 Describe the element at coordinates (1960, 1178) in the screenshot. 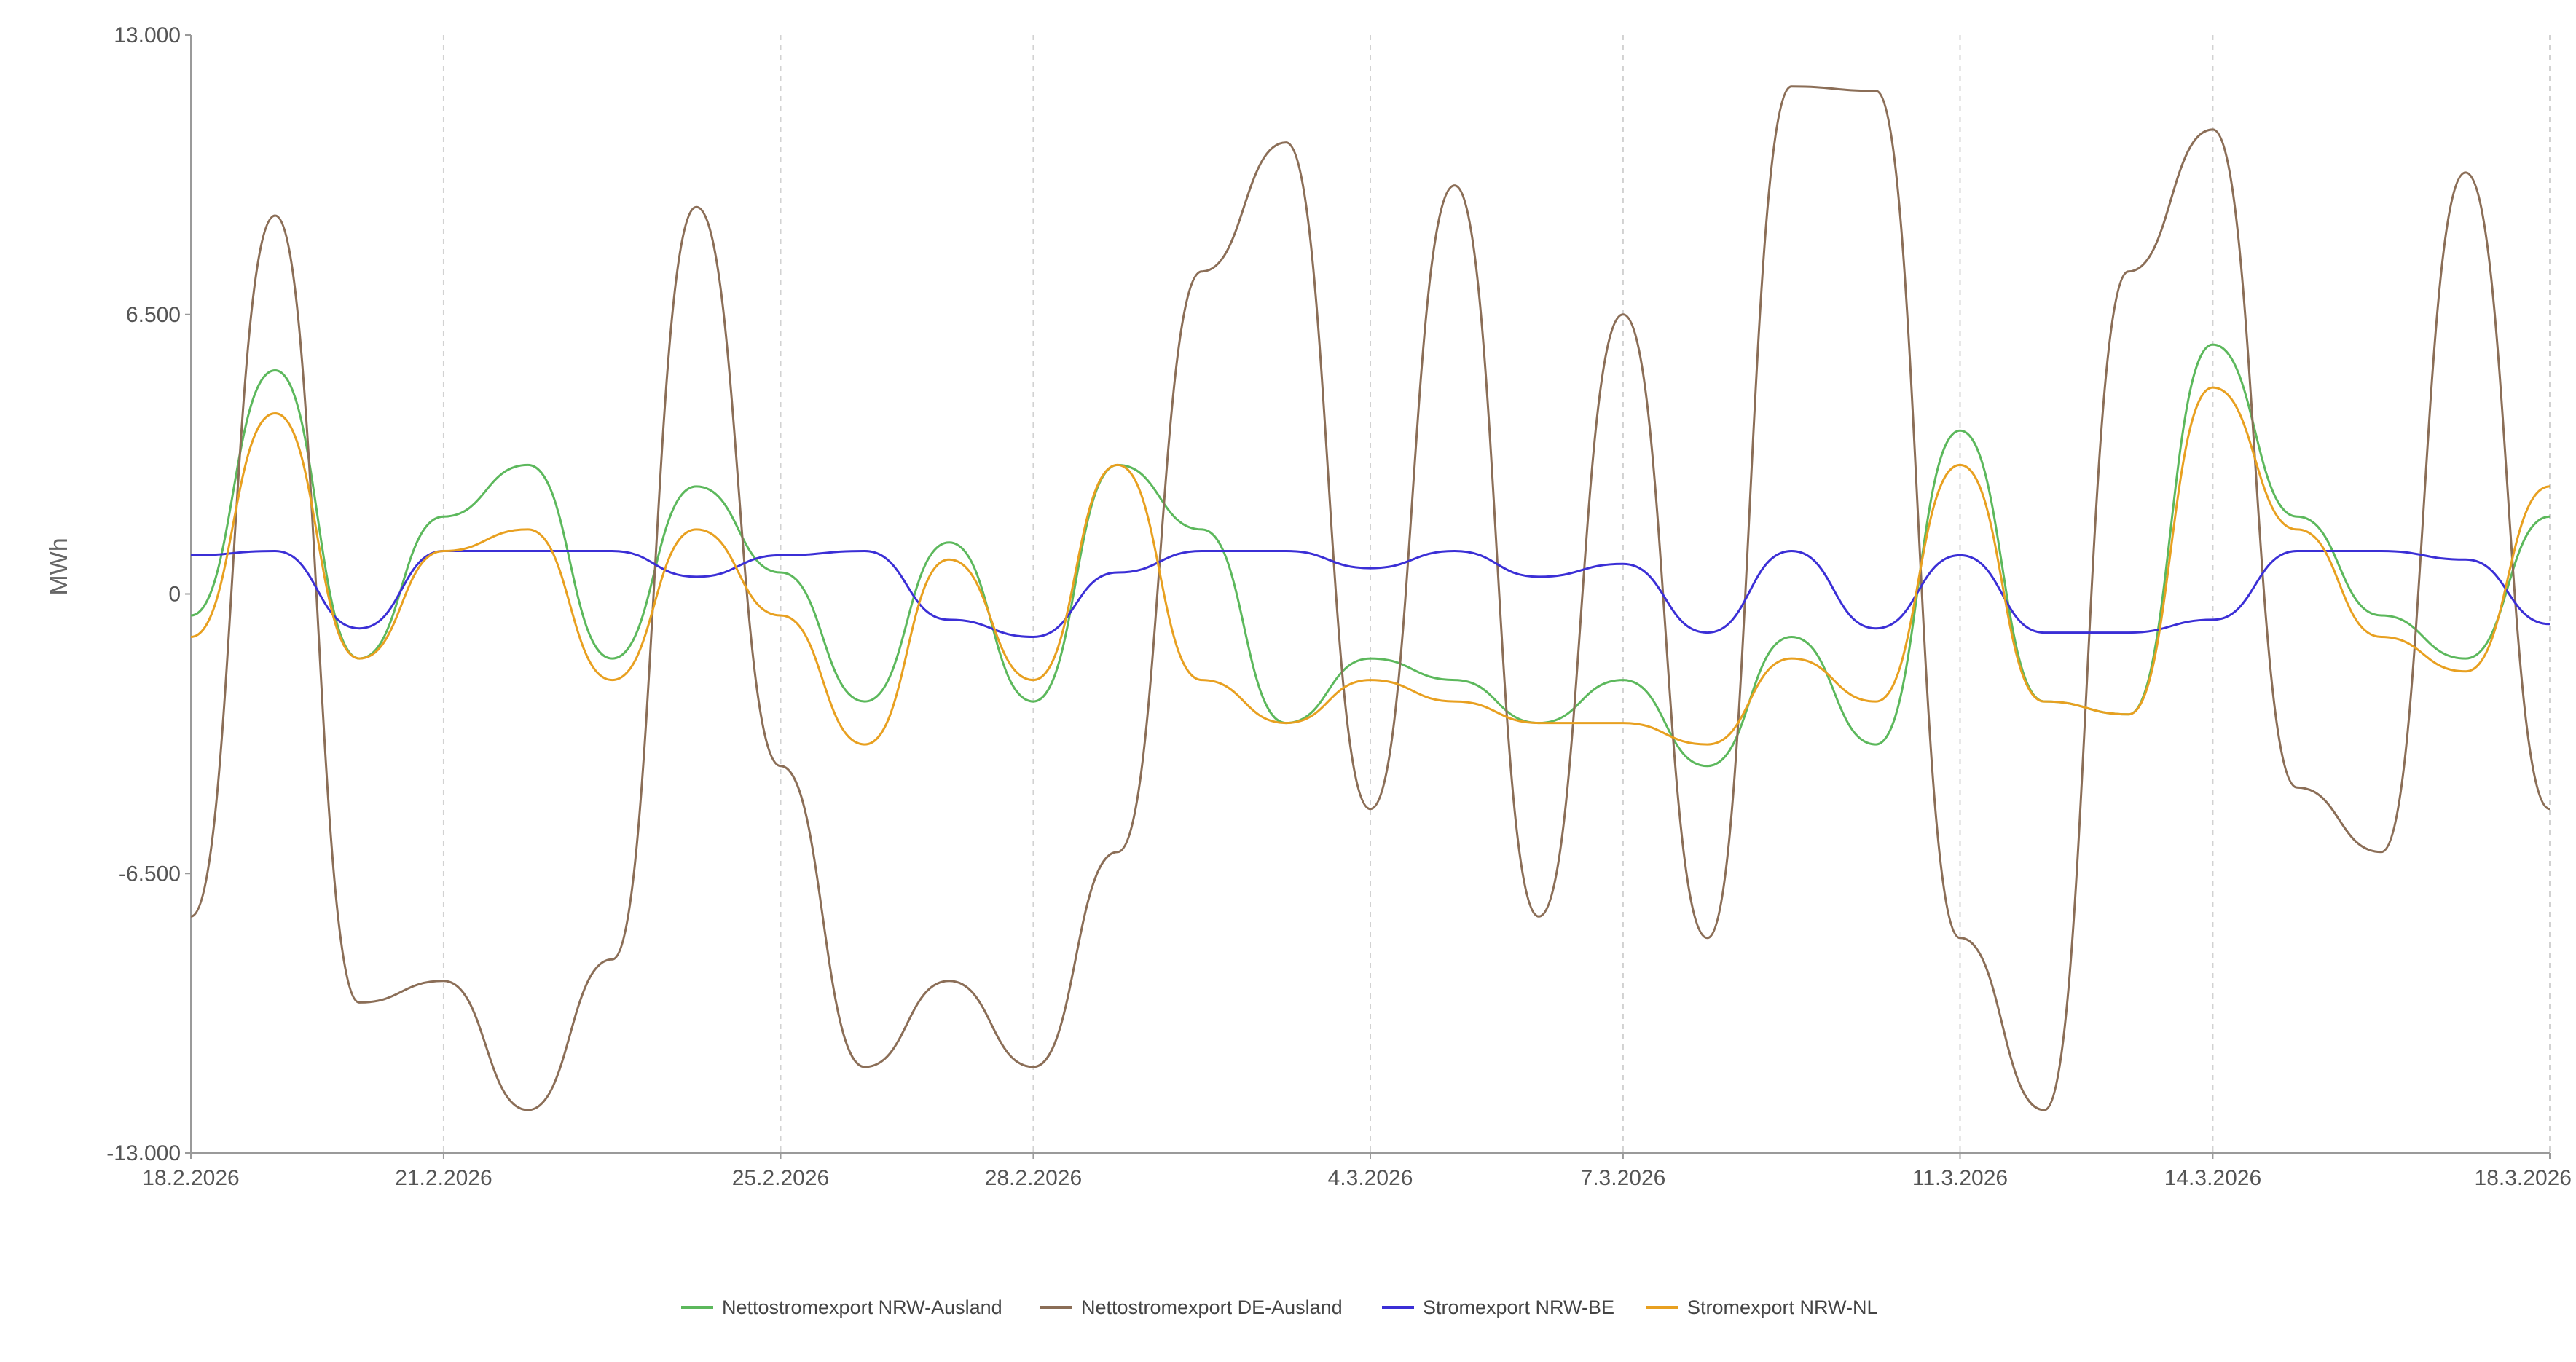

I see `x-tick-label: 11.3.2026` at that location.